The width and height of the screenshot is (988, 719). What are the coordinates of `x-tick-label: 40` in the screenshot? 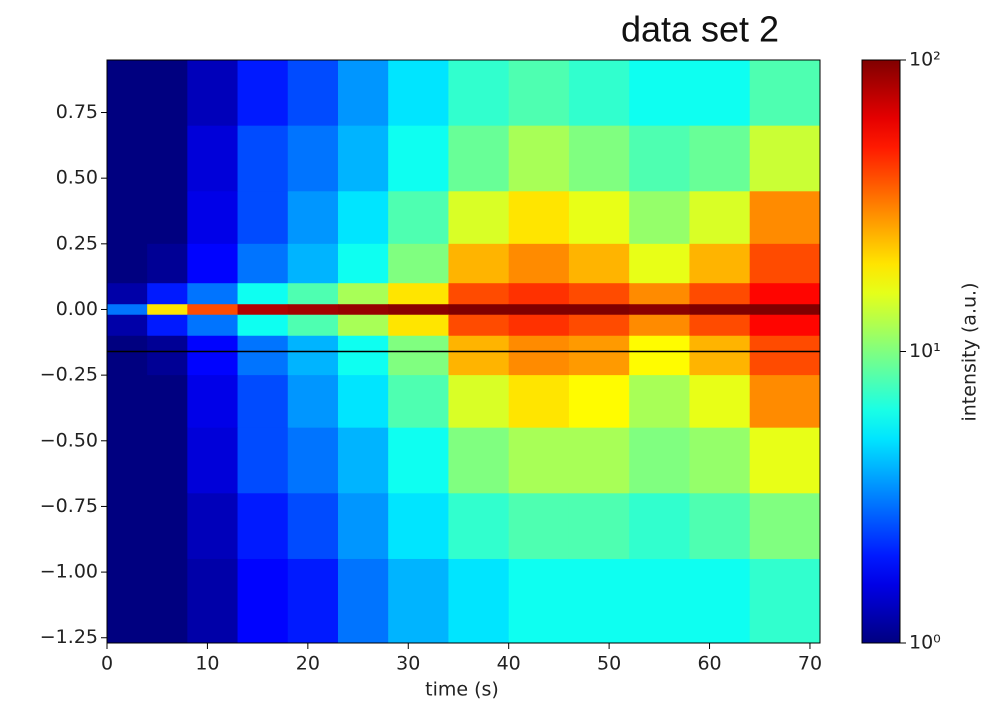 It's located at (509, 664).